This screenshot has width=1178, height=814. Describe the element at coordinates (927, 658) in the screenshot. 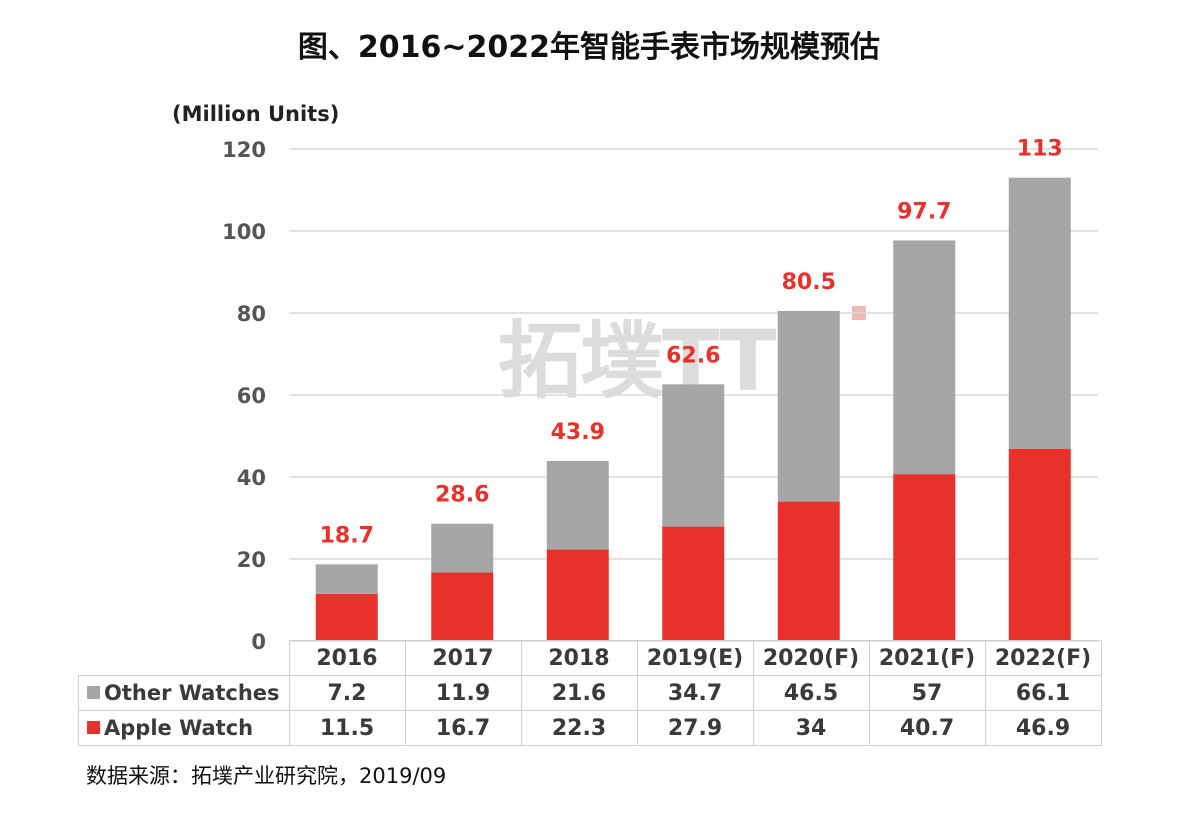

I see `table-header-cell: 2021(F)` at that location.